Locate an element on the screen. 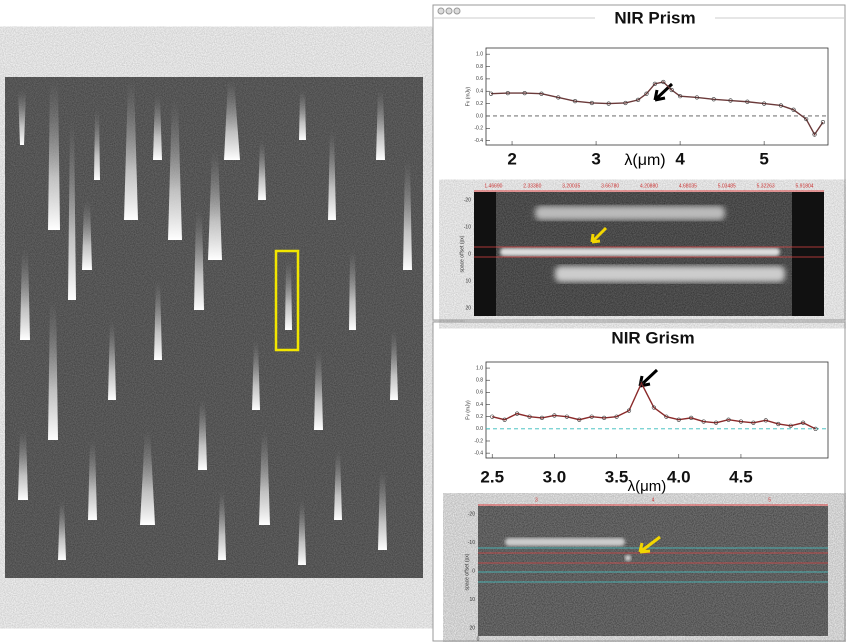 The width and height of the screenshot is (846, 642). x-tick-label: 3 is located at coordinates (595, 158).